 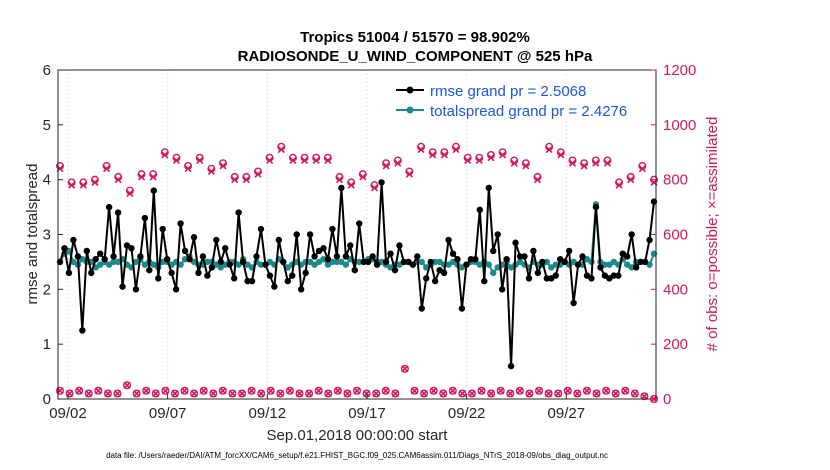 What do you see at coordinates (168, 413) in the screenshot?
I see `x-tick-label: 09/07` at bounding box center [168, 413].